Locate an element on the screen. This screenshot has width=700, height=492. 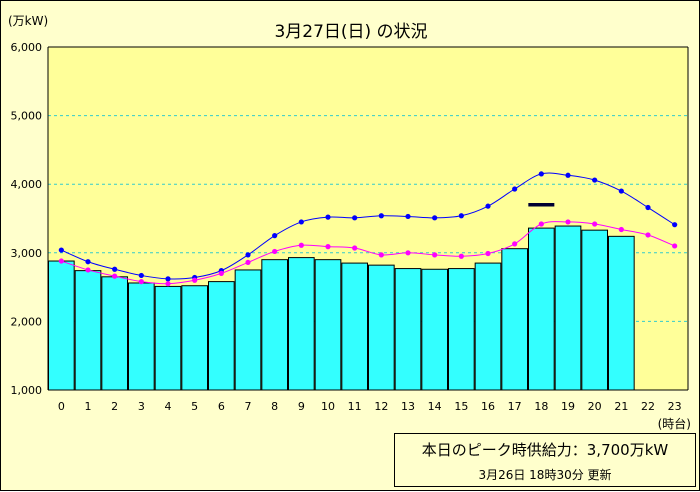
x-axis-unit-label: (時台) is located at coordinates (674, 423).